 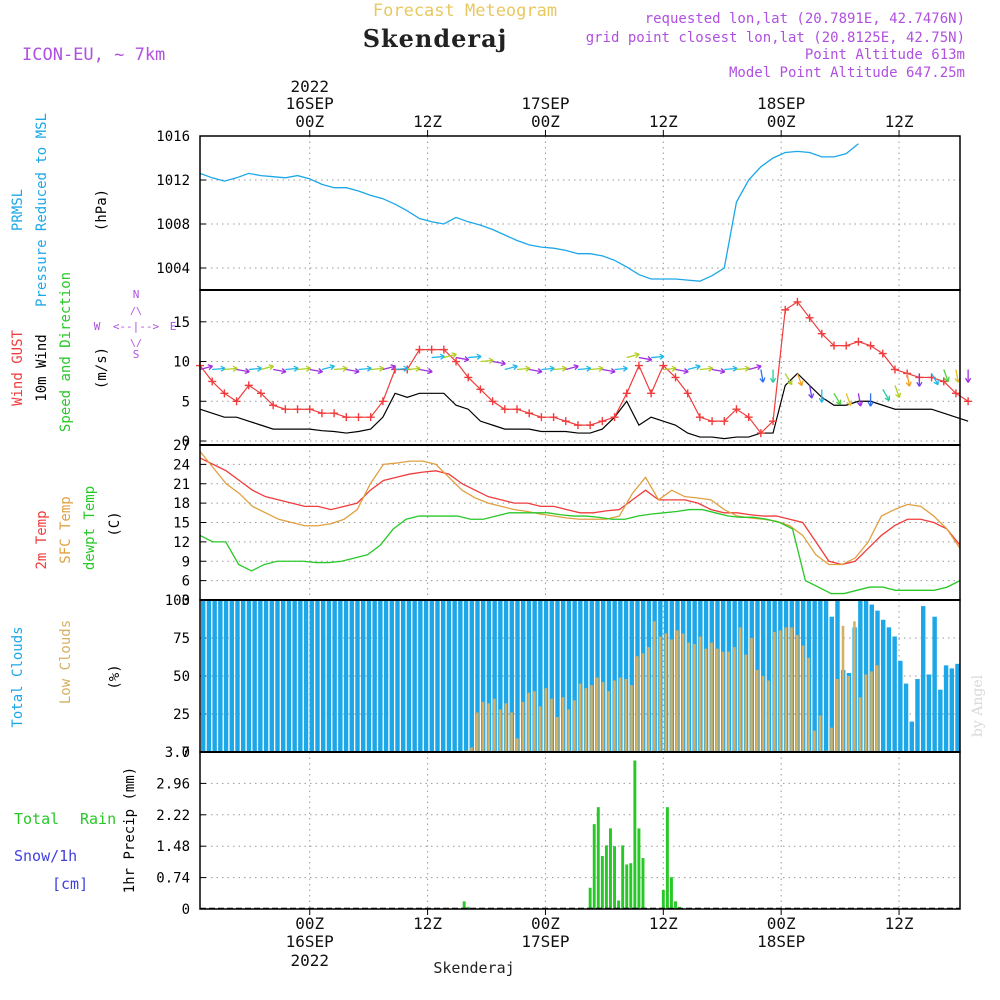 I want to click on sfc-temp-line, so click(x=580, y=508).